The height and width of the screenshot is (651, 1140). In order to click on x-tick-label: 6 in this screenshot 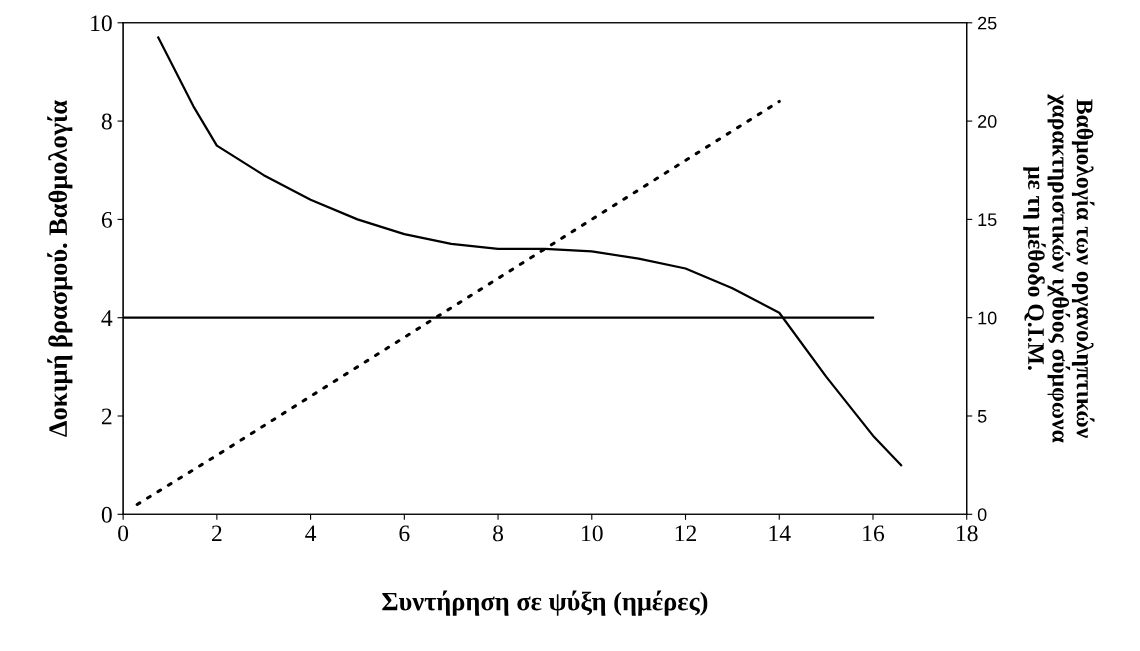, I will do `click(404, 533)`.